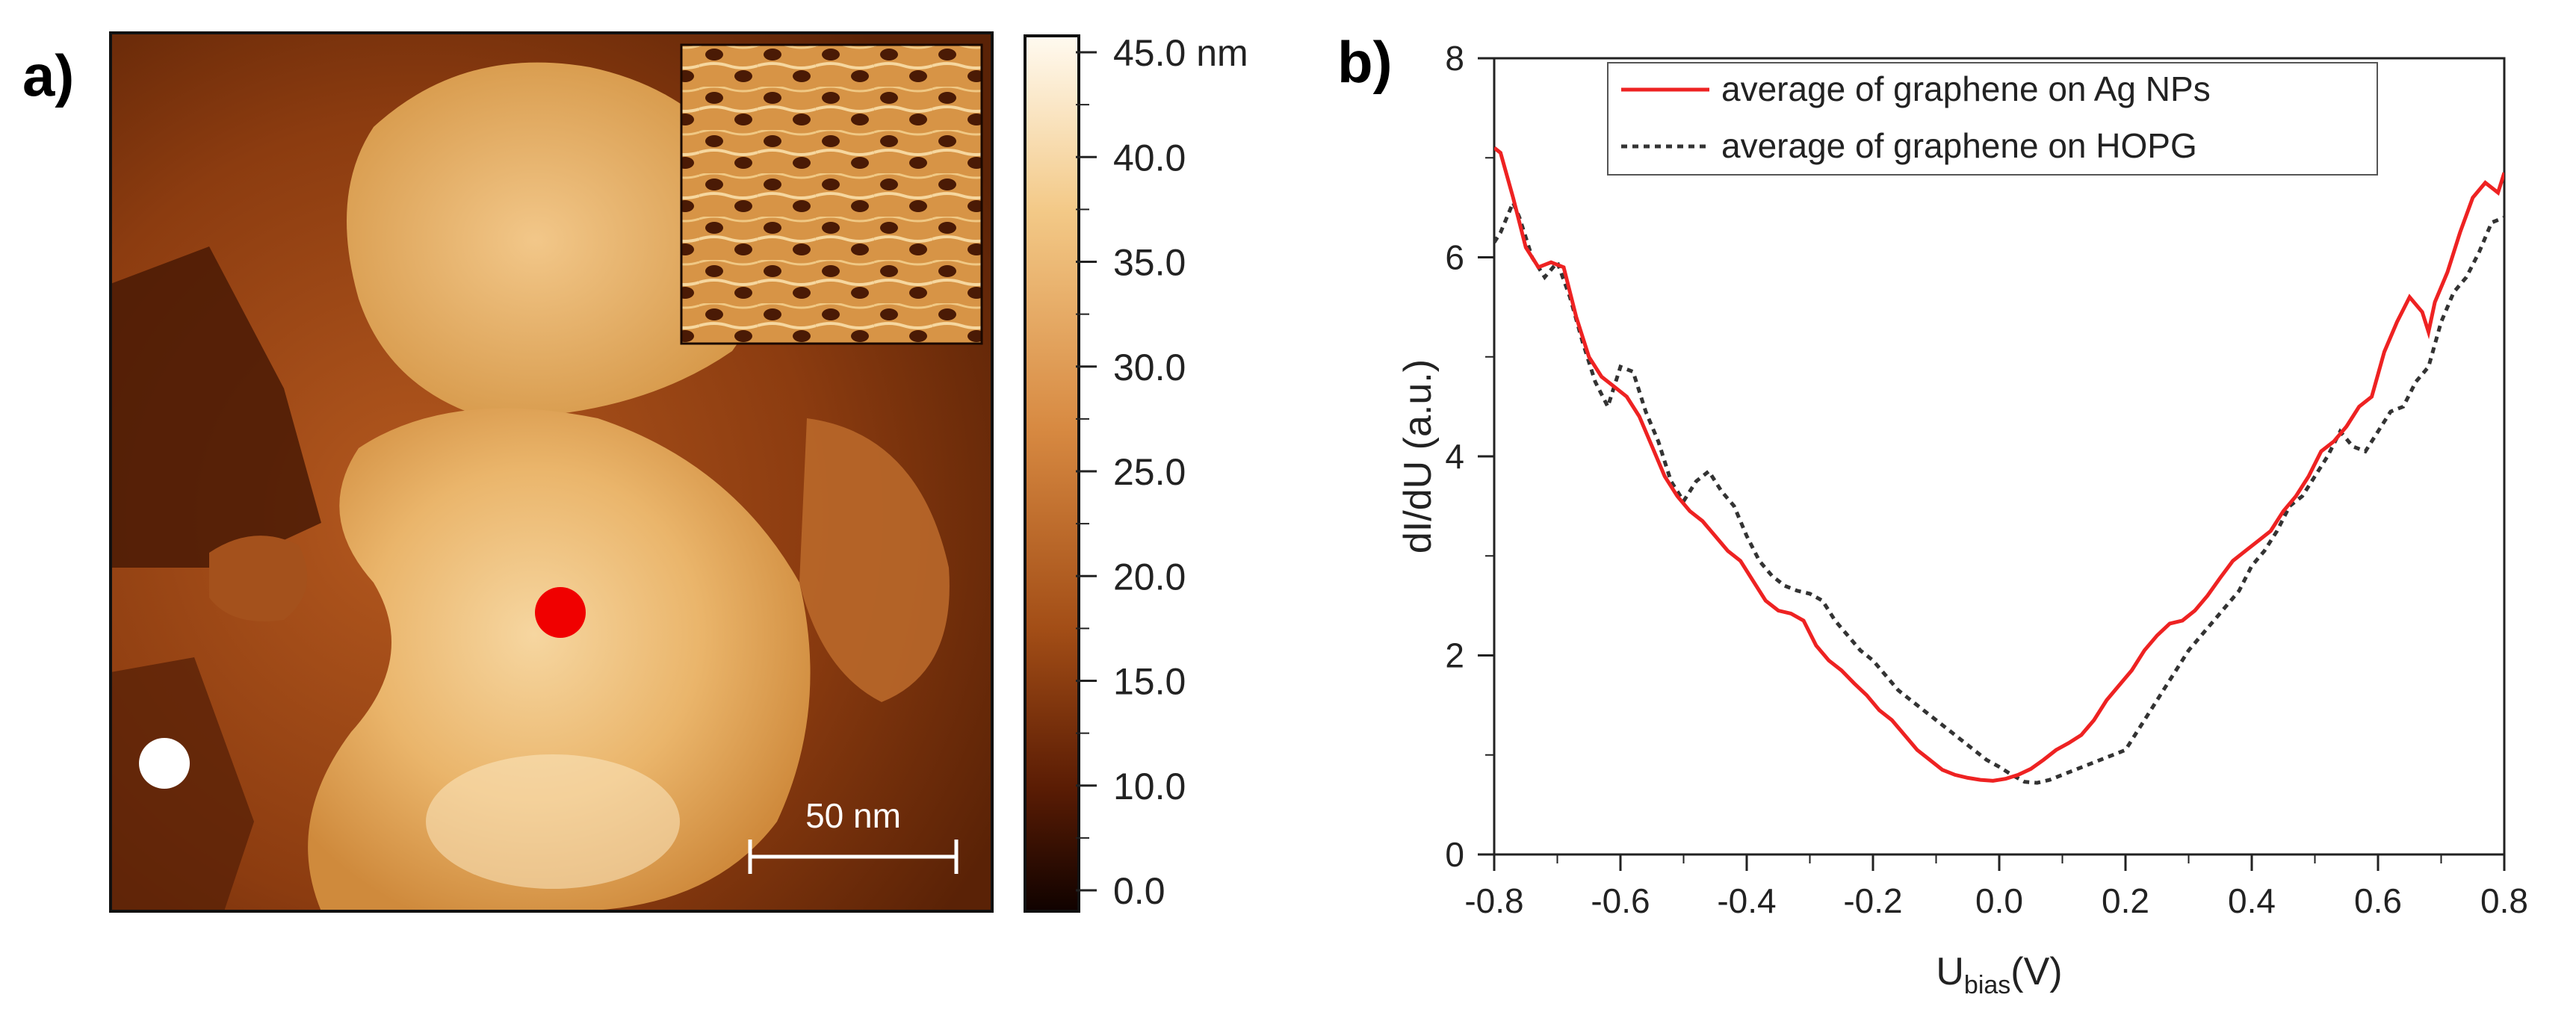  I want to click on colorbar-tick-label: 25.0, so click(1149, 472).